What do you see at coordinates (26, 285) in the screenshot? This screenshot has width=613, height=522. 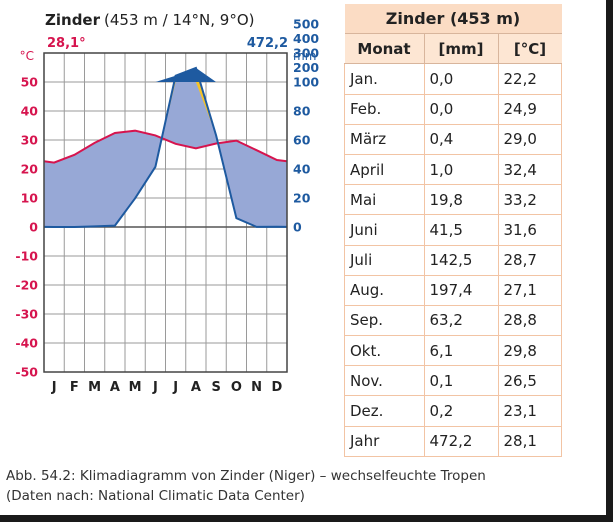 I see `temp-tick-label: -20` at bounding box center [26, 285].